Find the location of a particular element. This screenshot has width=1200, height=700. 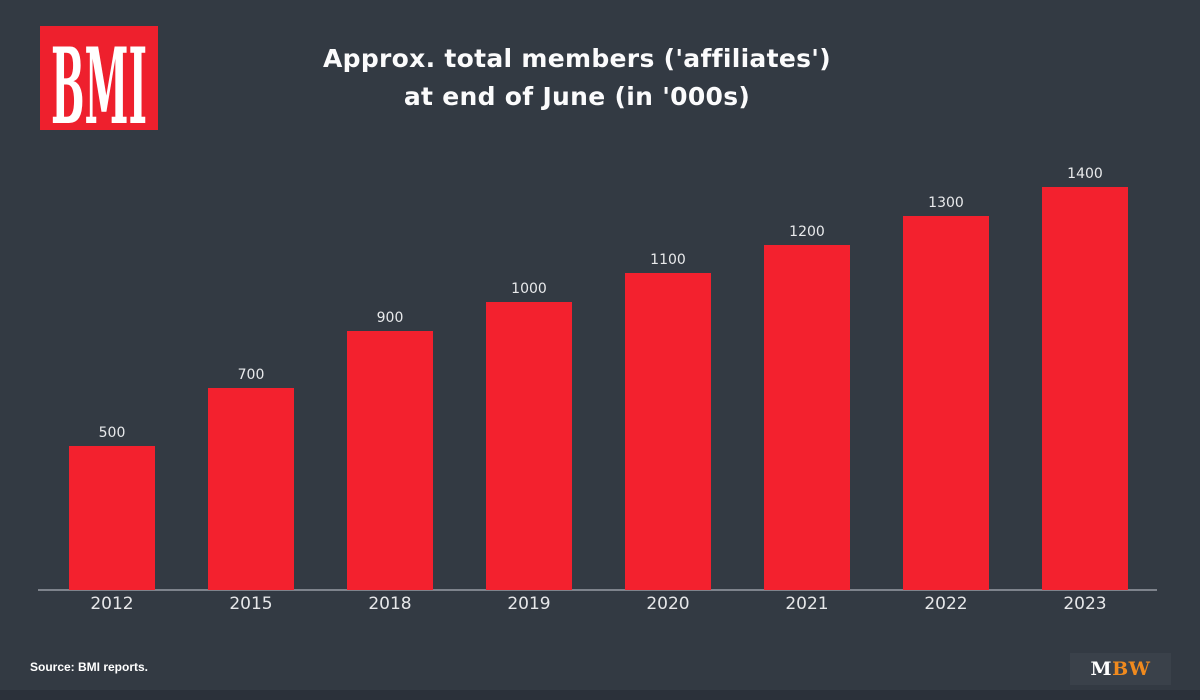

chart-title-line2: at end of June (in '000s) is located at coordinates (577, 96).